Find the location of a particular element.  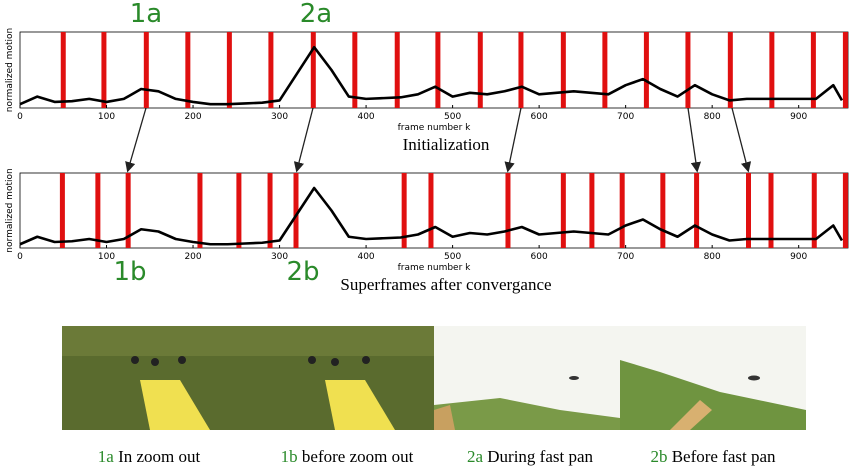

annotation: 1b is located at coordinates (129, 272).